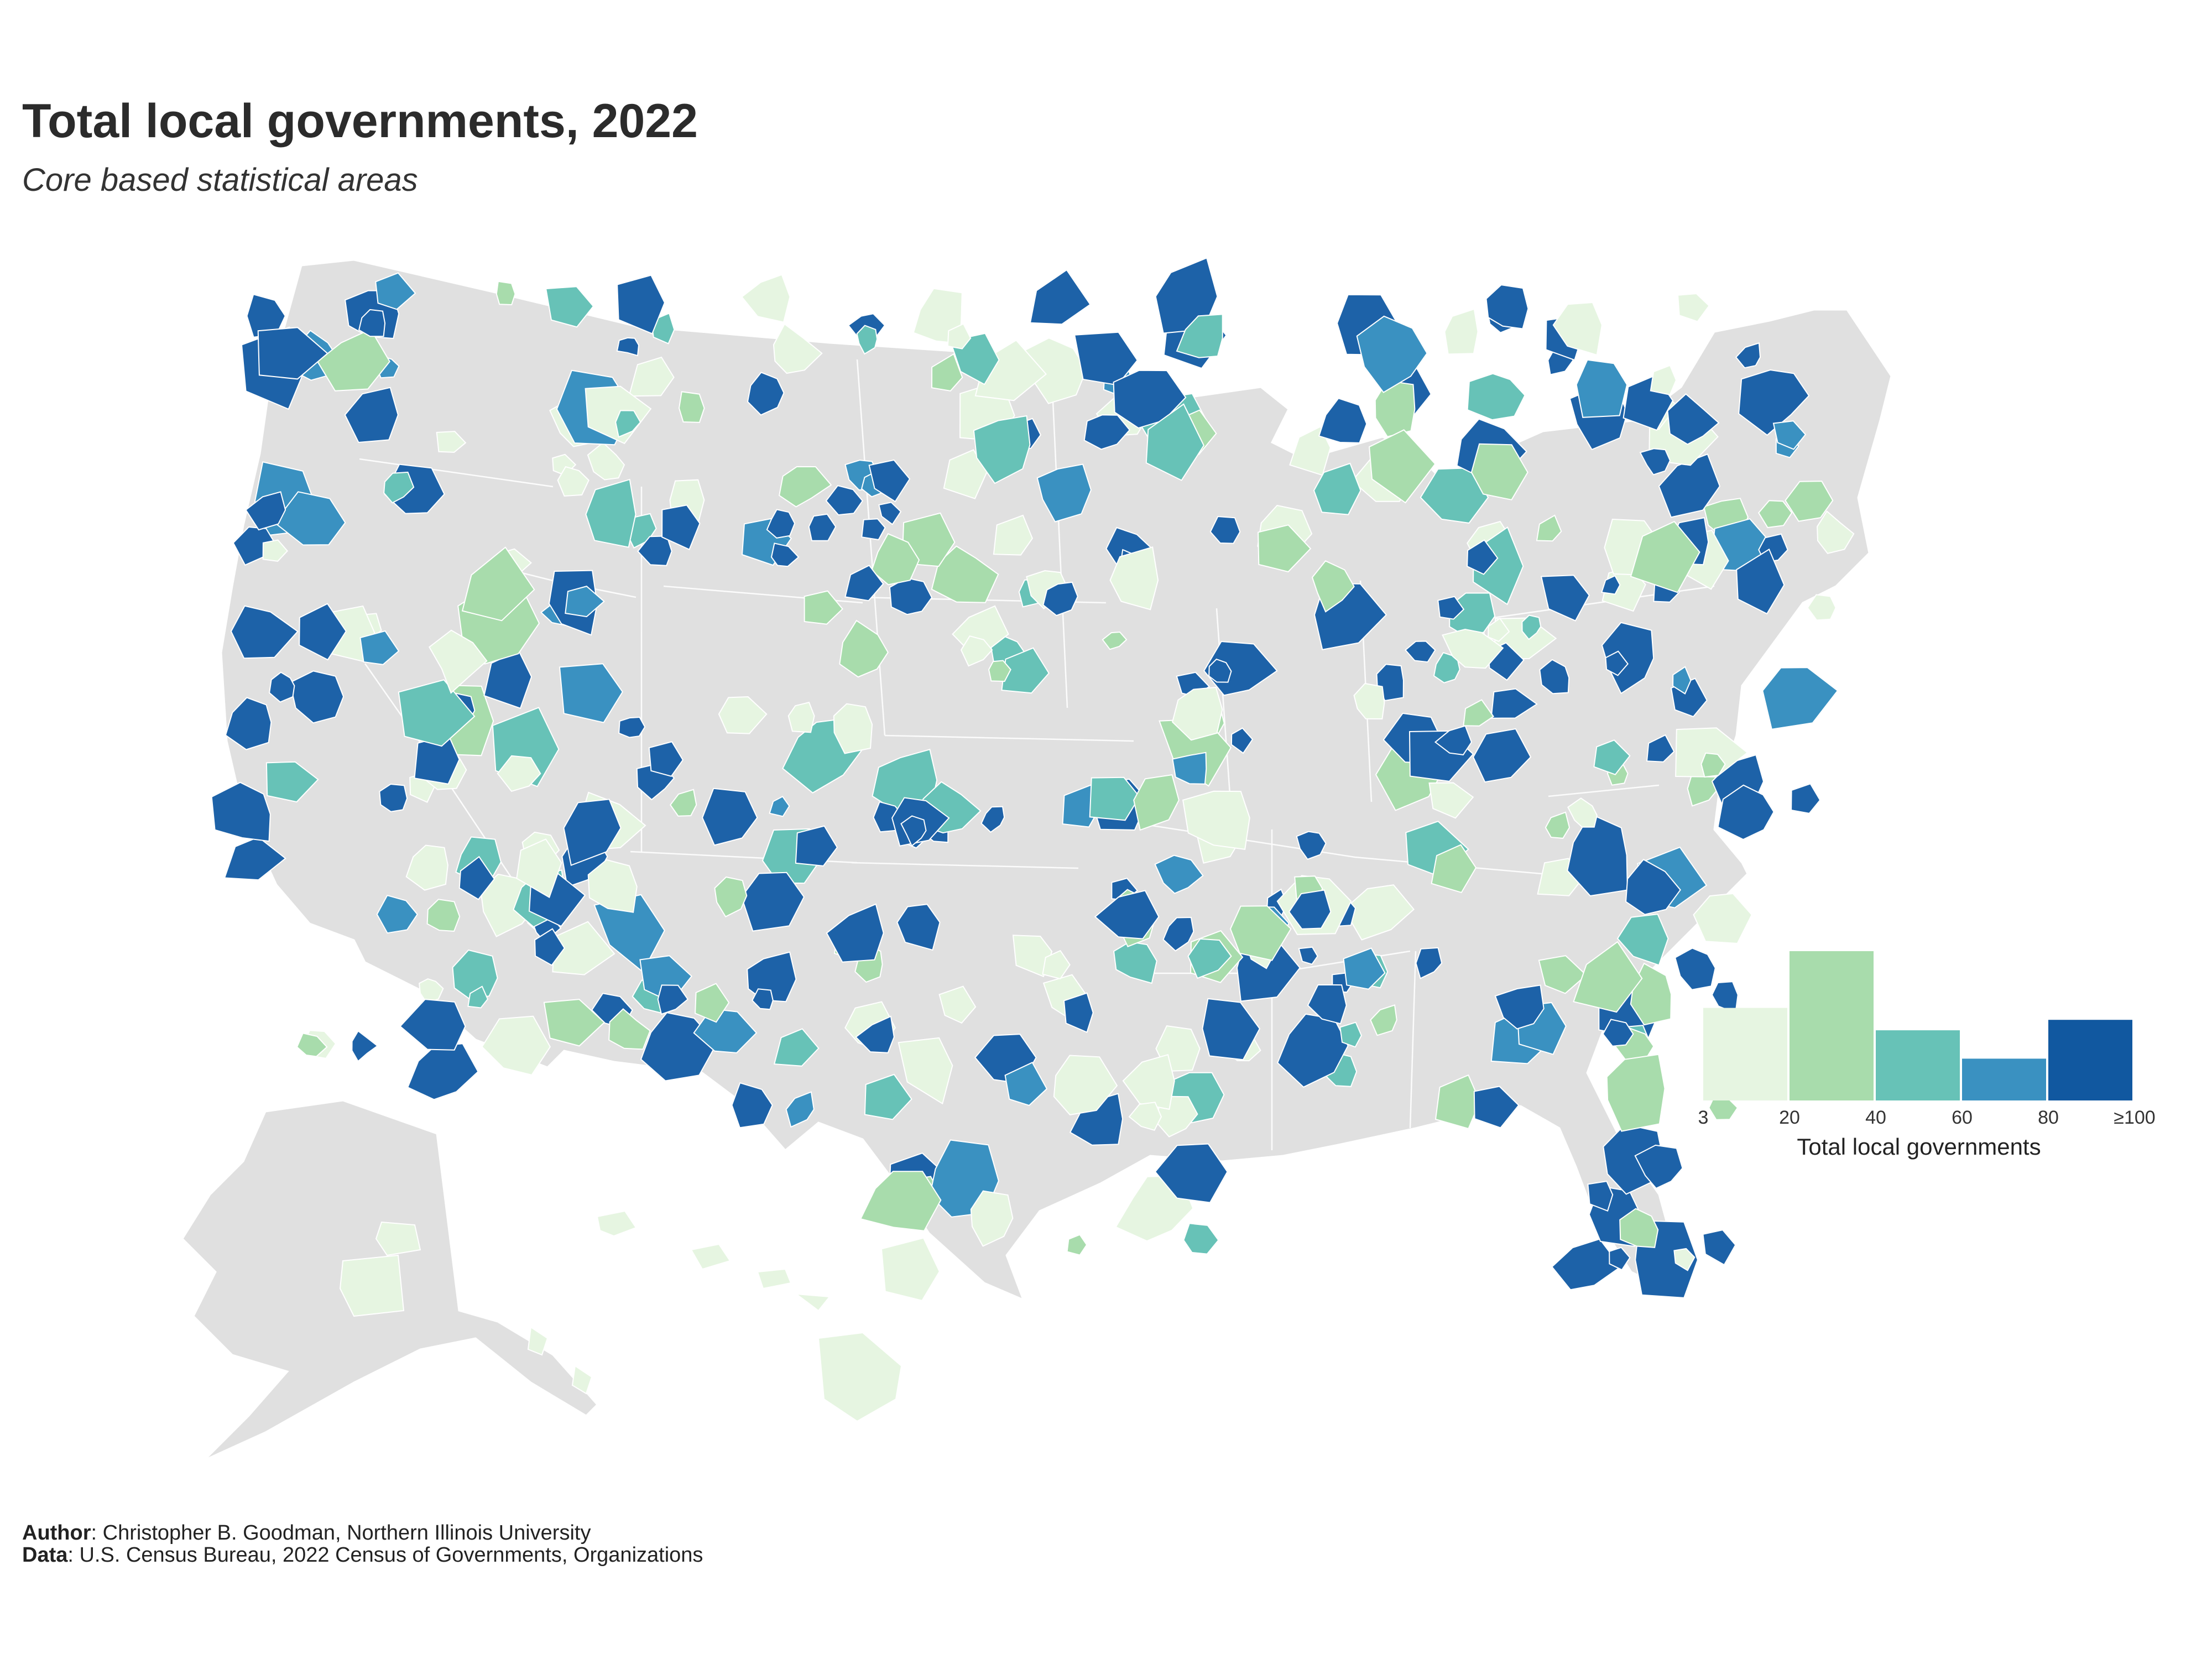 This screenshot has height=1659, width=2212. What do you see at coordinates (1919, 1147) in the screenshot?
I see `legend-title: Total local governments` at bounding box center [1919, 1147].